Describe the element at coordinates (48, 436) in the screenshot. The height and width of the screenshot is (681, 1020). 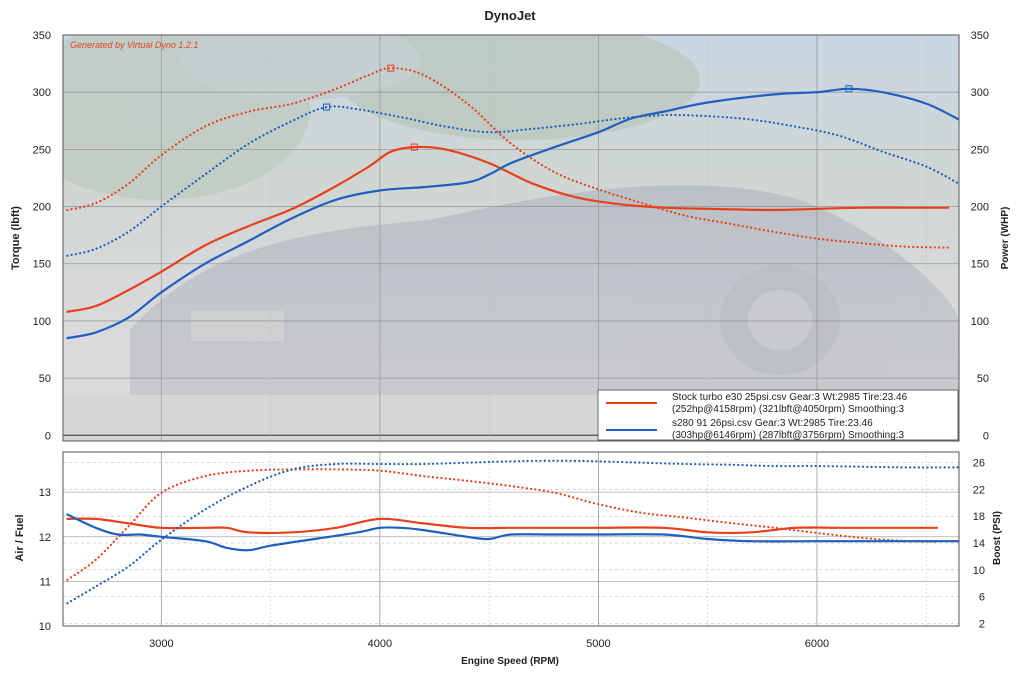
I see `torque-tick-label: 0` at that location.